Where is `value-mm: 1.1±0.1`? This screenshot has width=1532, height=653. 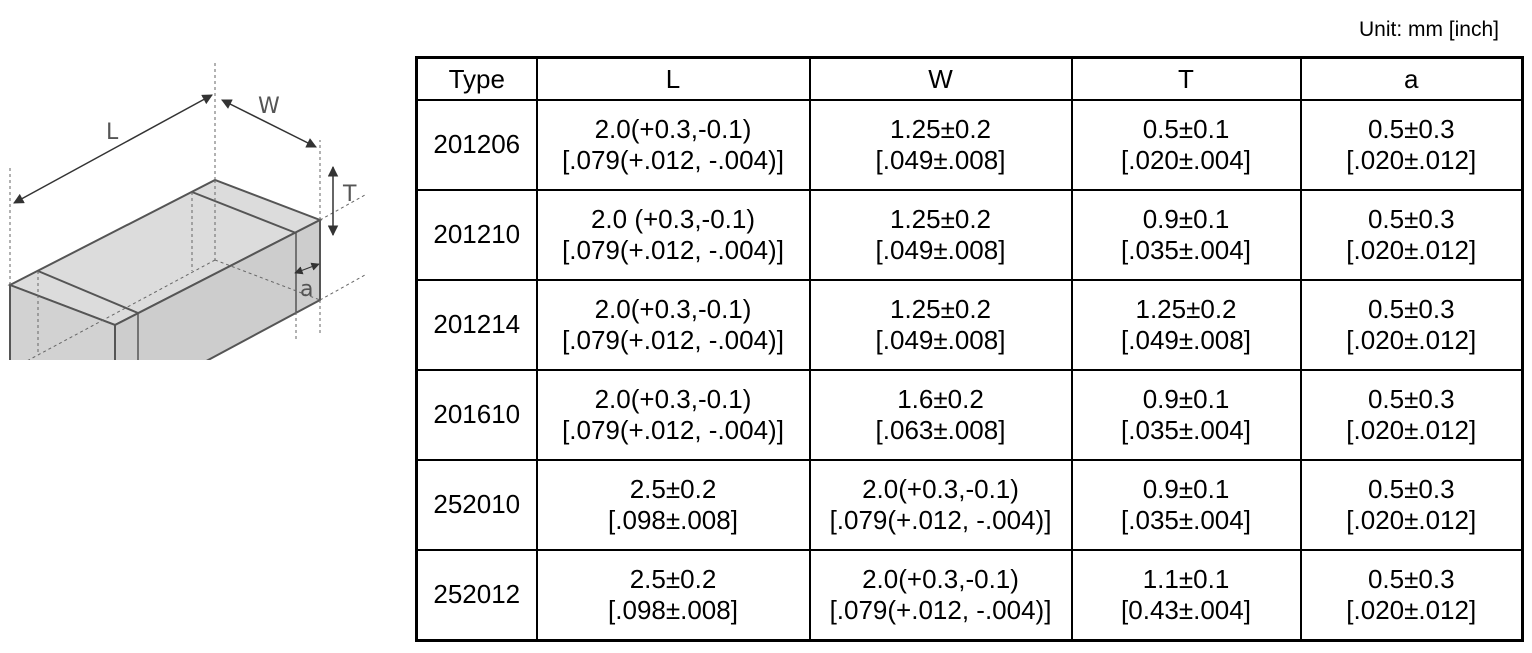
value-mm: 1.1±0.1 is located at coordinates (1186, 578).